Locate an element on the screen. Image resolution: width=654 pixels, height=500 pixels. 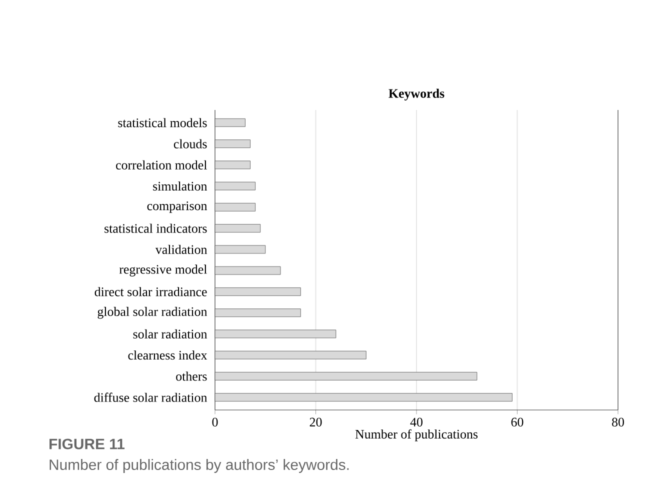
x-tick-label: 40 is located at coordinates (416, 422).